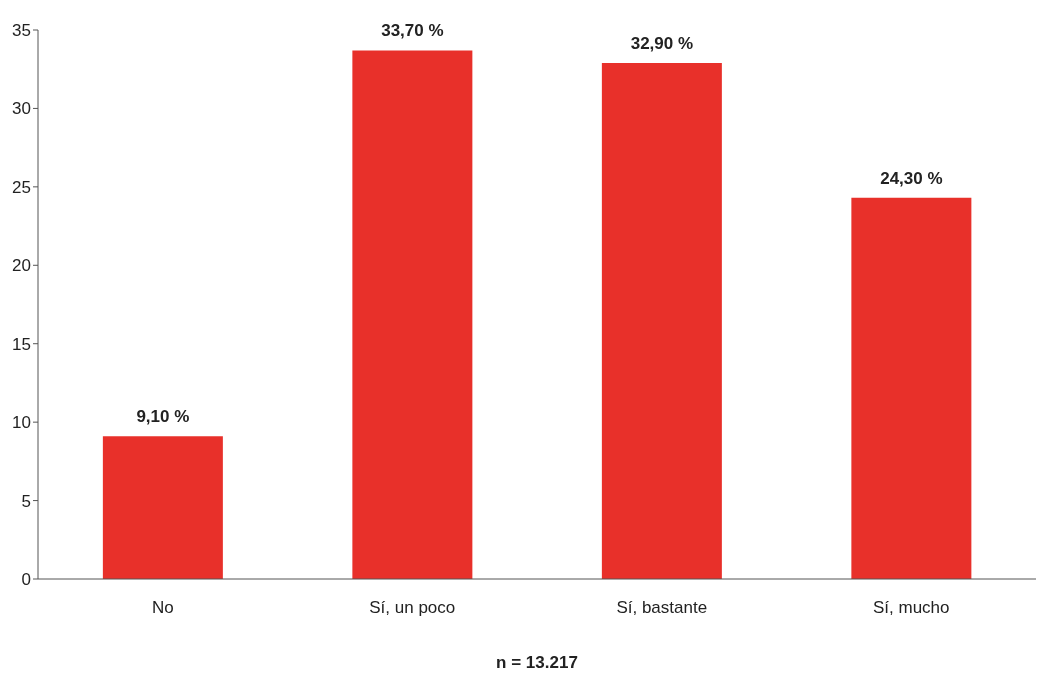  What do you see at coordinates (21, 31) in the screenshot?
I see `y-tick-label: 35` at bounding box center [21, 31].